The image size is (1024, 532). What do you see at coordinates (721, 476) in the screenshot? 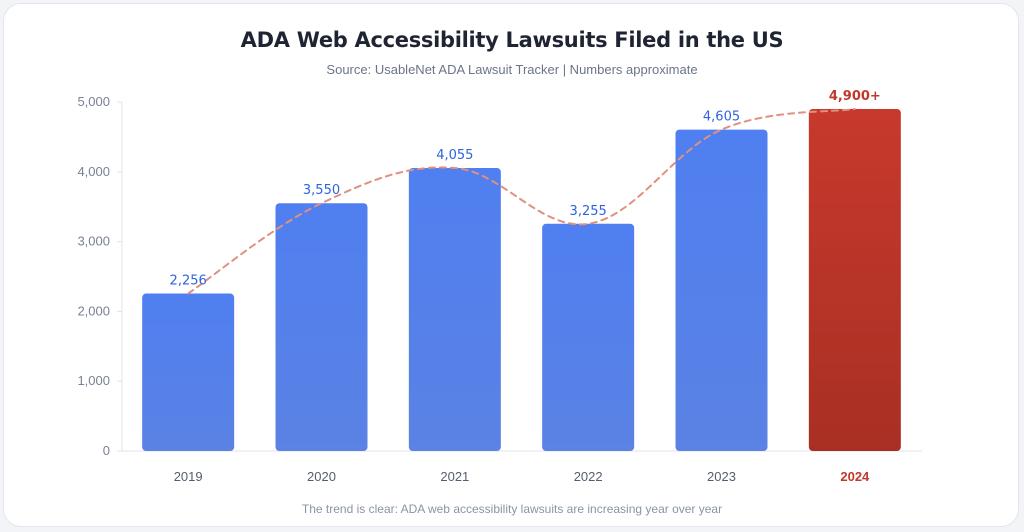
I see `x-tick-label: 2023` at bounding box center [721, 476].